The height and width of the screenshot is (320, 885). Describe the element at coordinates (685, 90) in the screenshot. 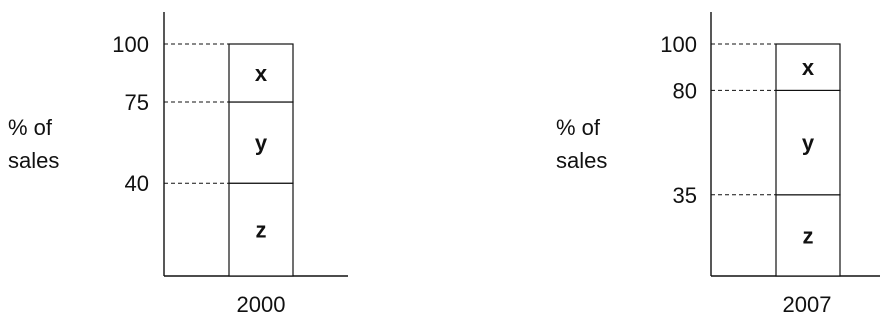

I see `y-tick-label: 80` at that location.